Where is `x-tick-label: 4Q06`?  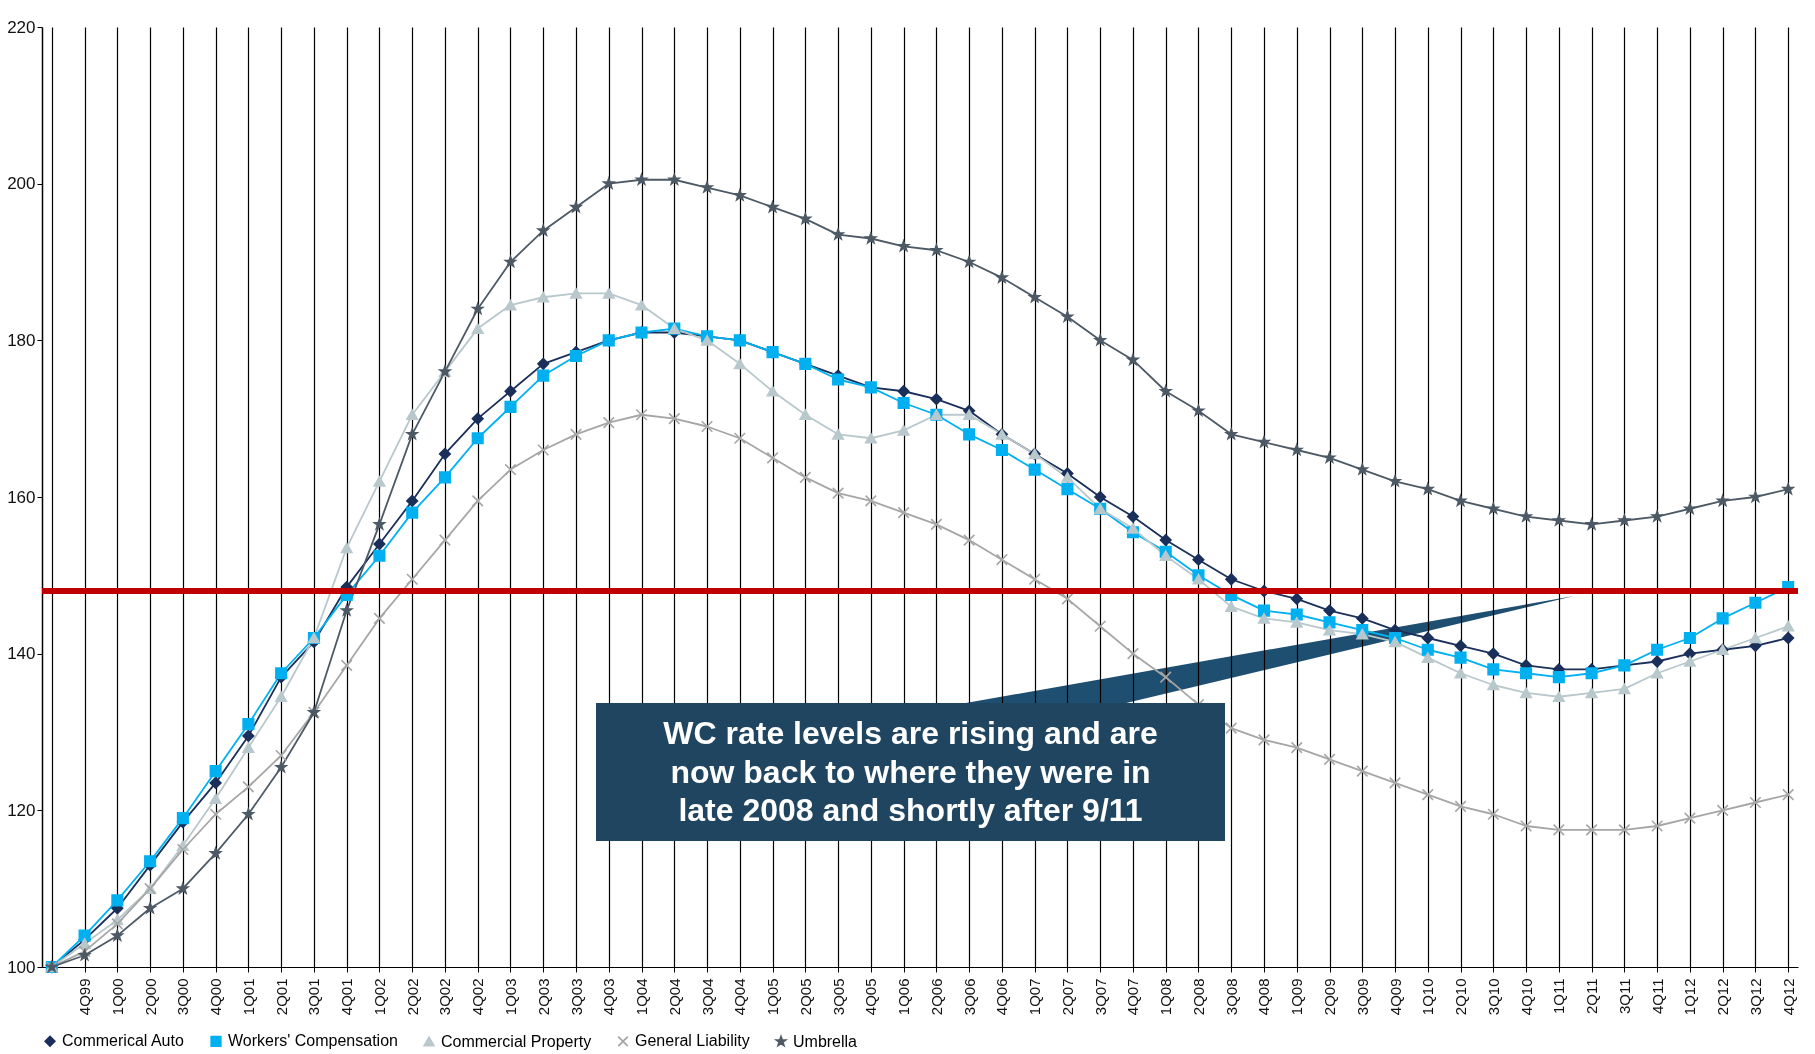
x-tick-label: 4Q06 is located at coordinates (1002, 997).